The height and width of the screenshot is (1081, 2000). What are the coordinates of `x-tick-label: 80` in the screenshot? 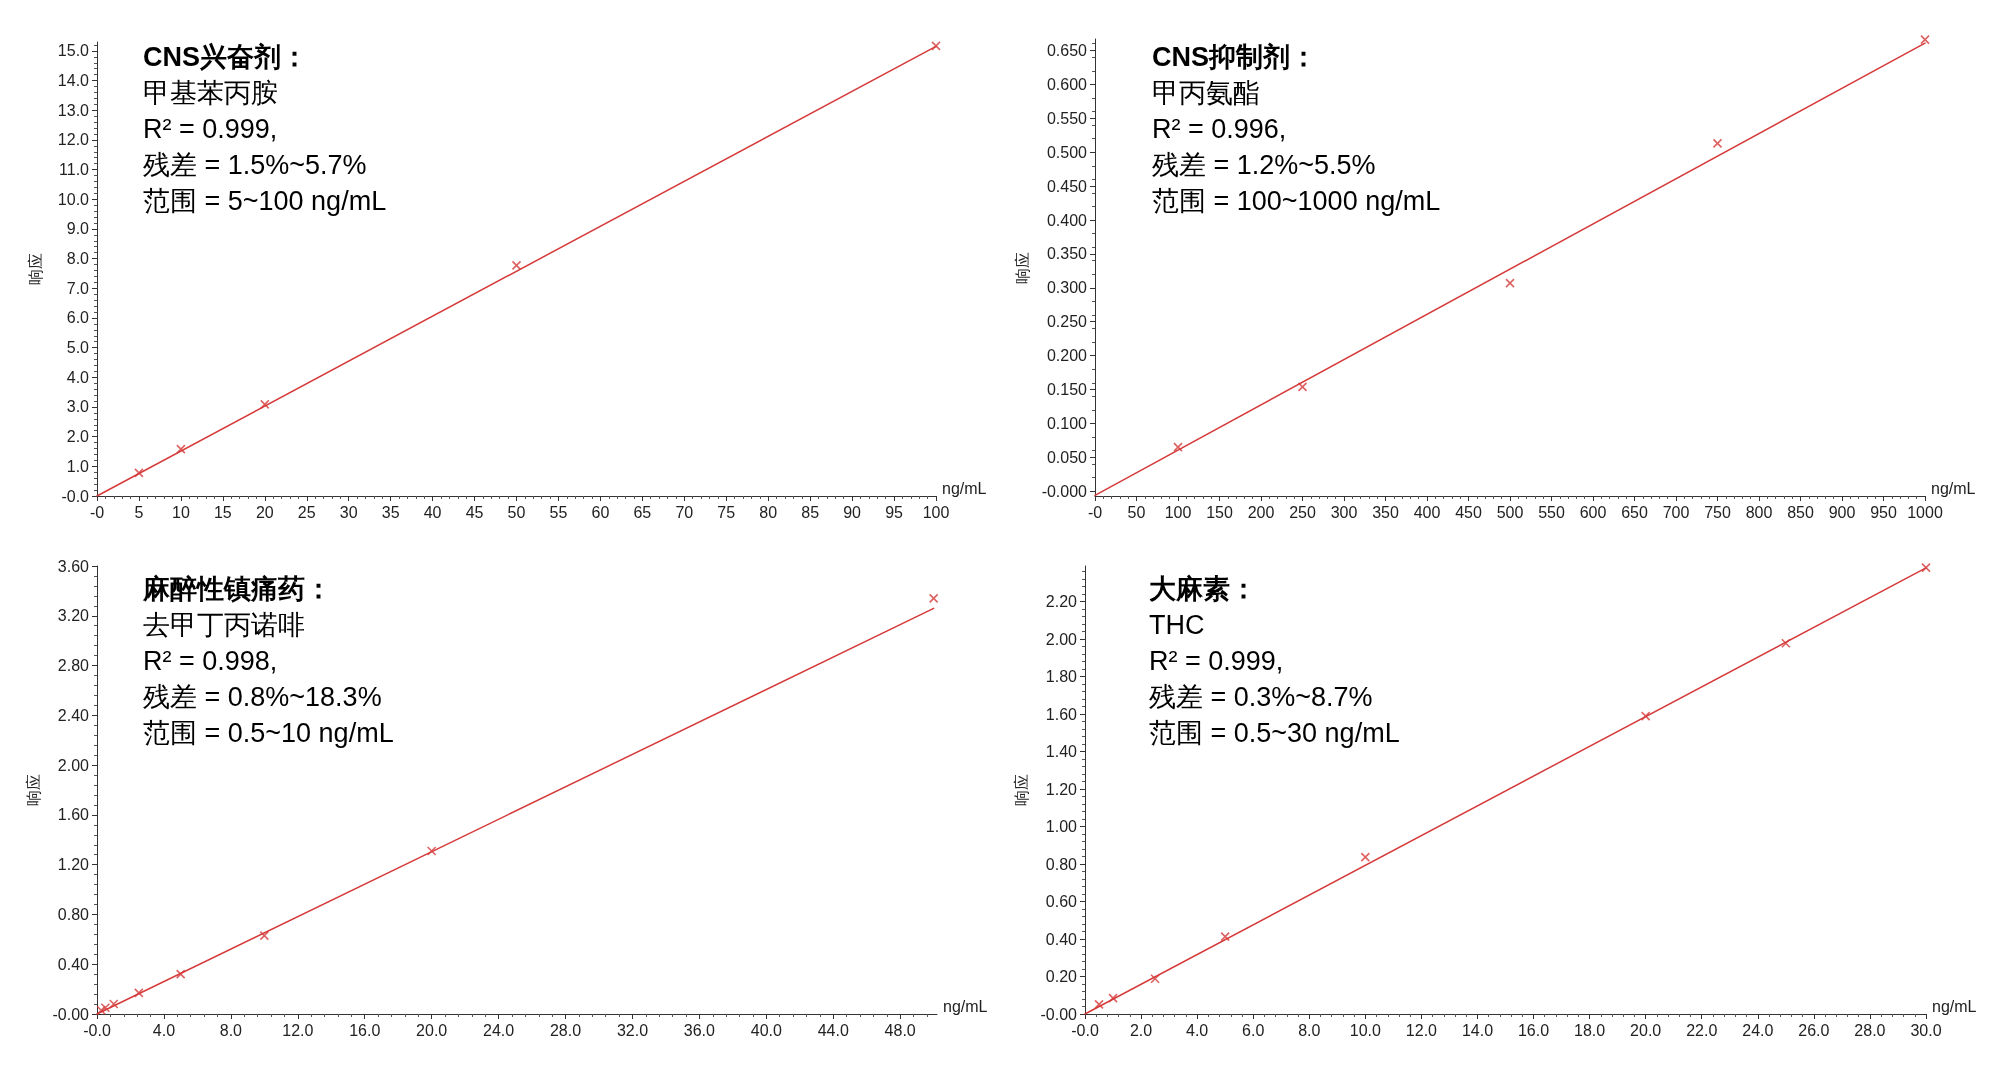 It's located at (768, 512).